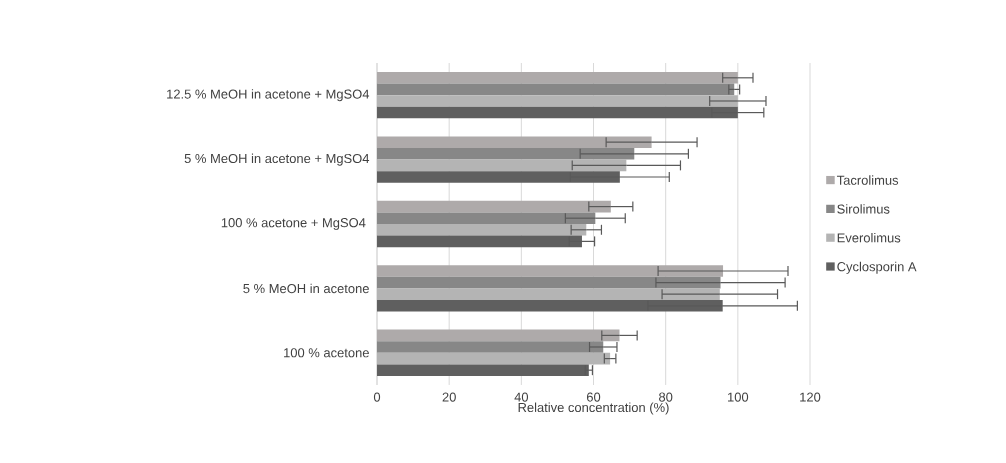  Describe the element at coordinates (810, 397) in the screenshot. I see `x-tick-label: 120` at that location.